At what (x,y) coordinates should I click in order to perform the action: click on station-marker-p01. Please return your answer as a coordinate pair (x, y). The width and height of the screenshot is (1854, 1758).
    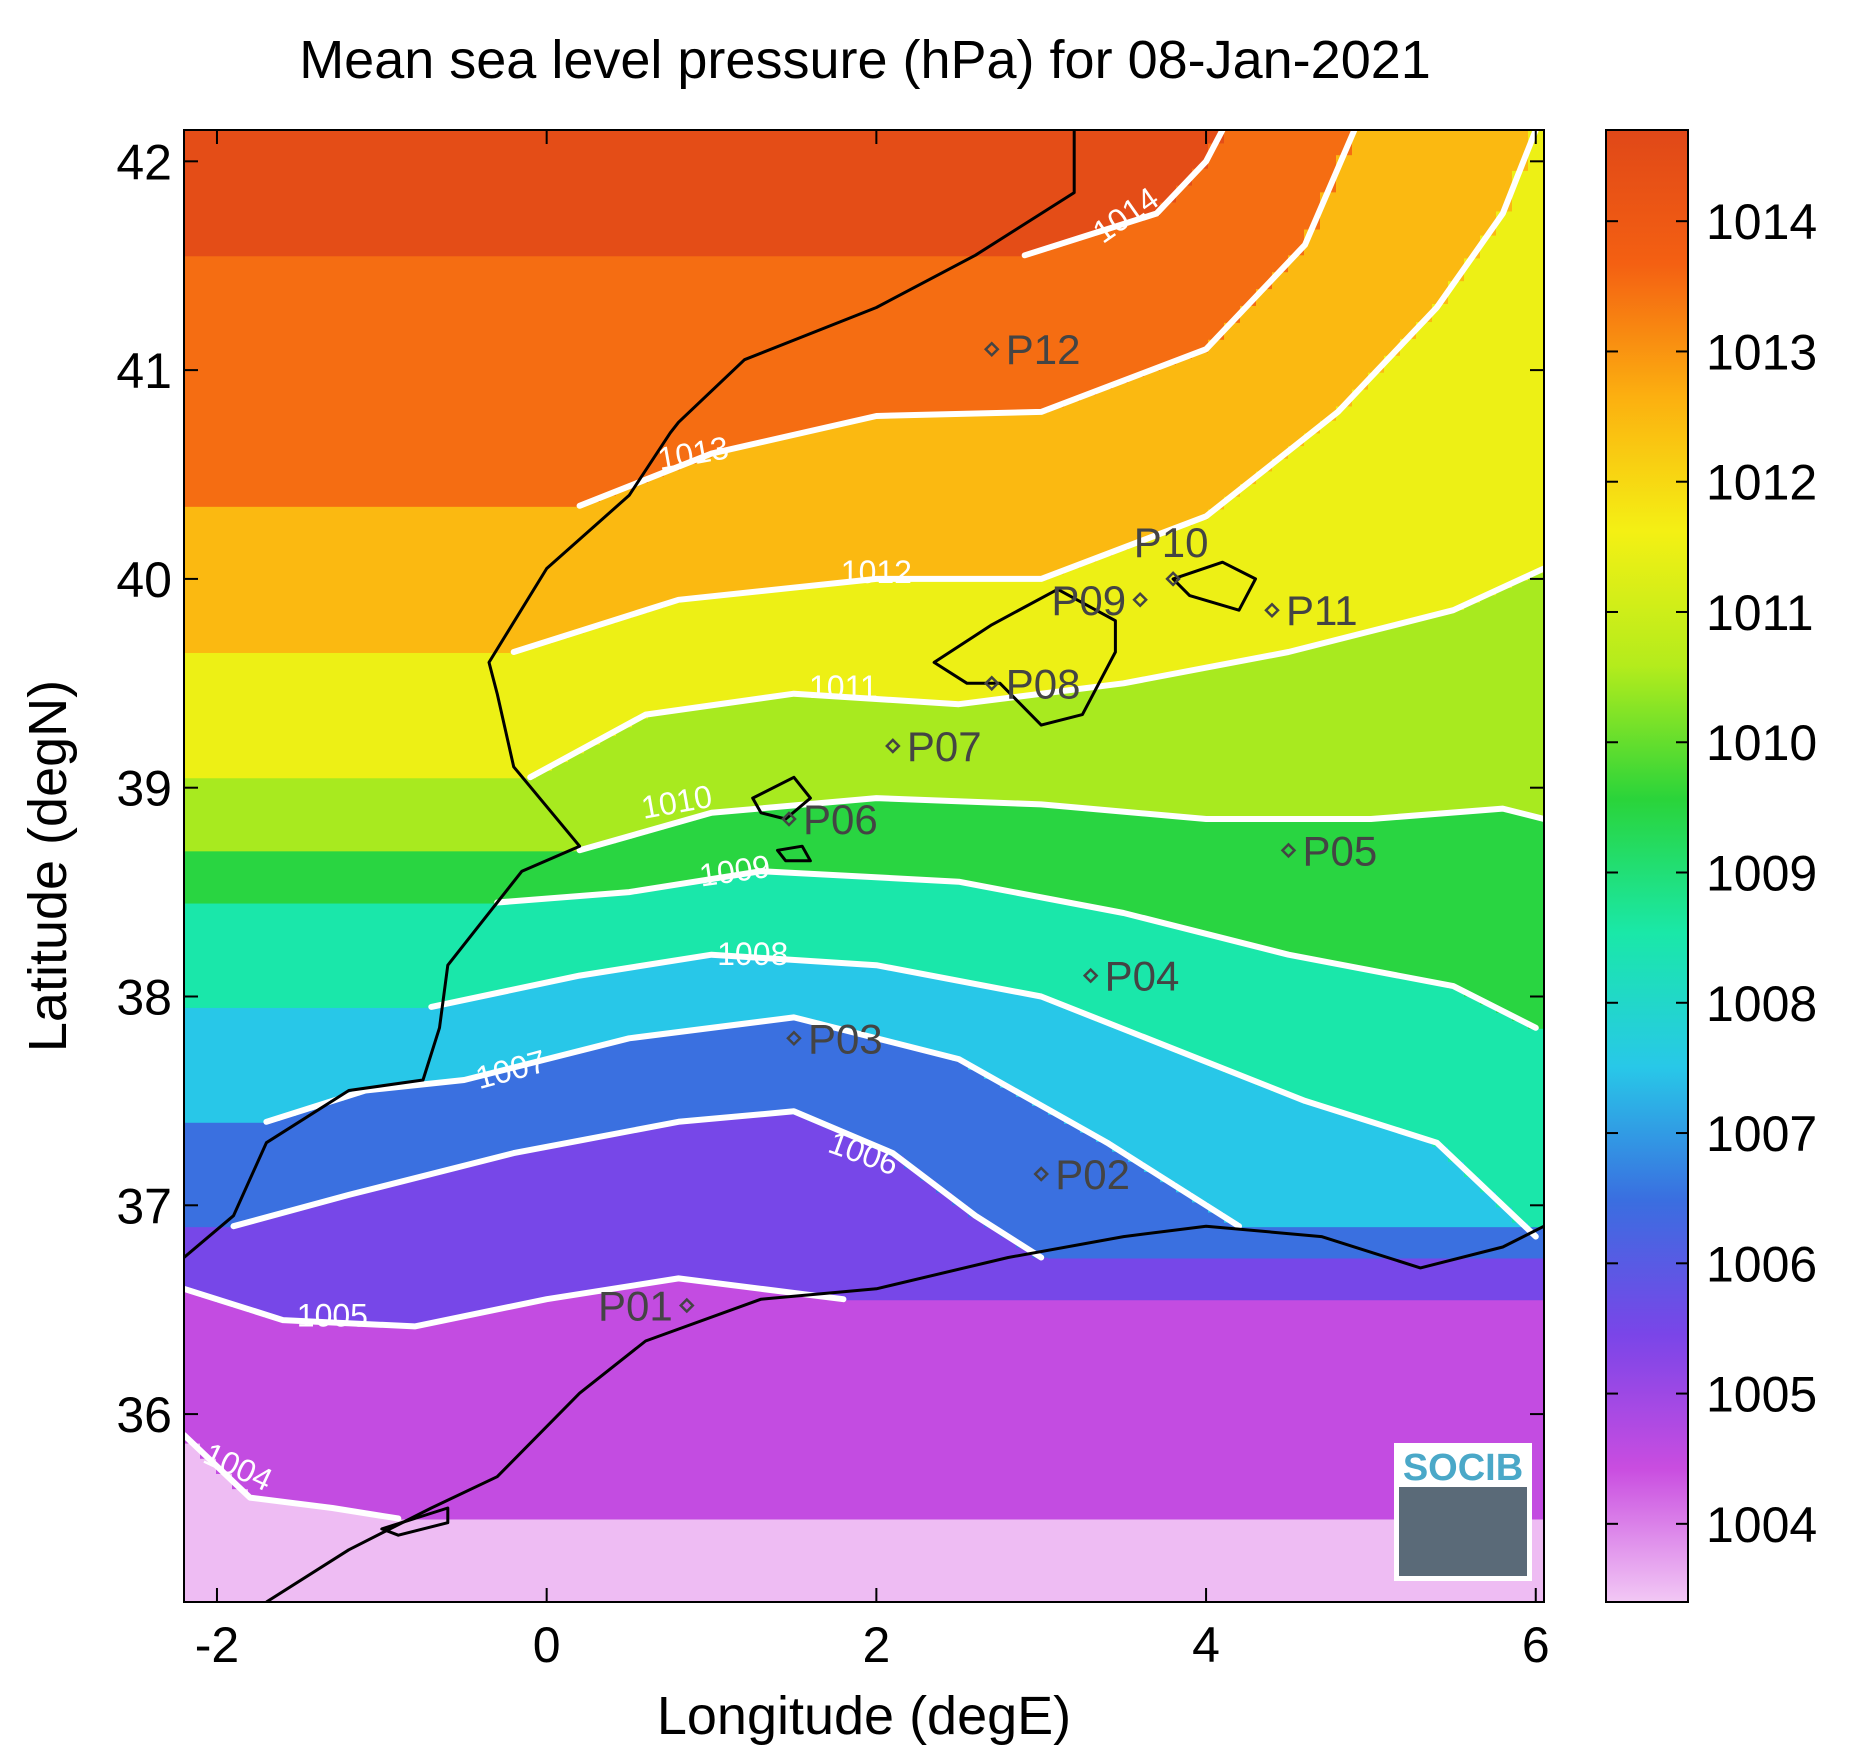
    Looking at the image, I should click on (687, 1305).